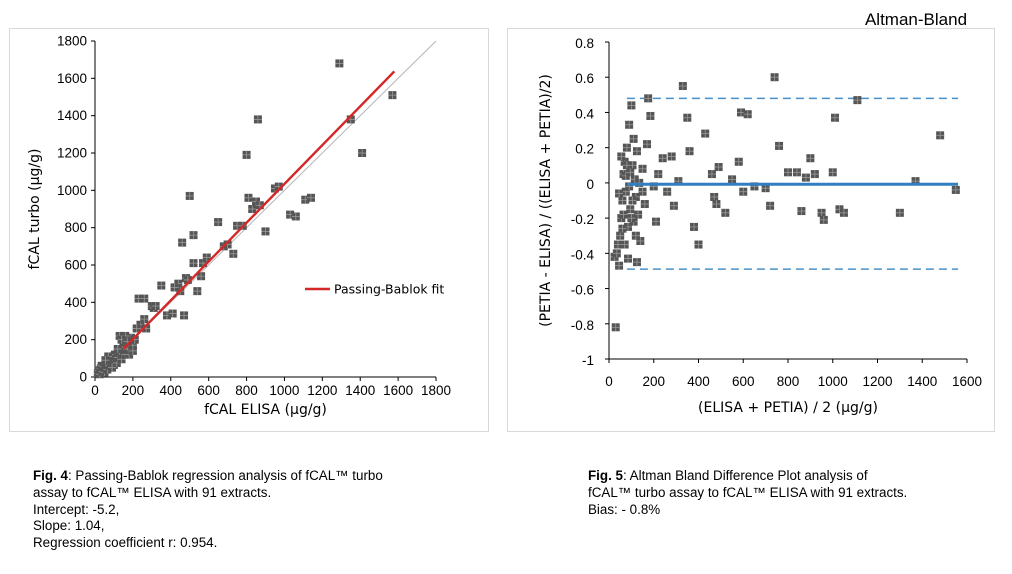 The height and width of the screenshot is (574, 1012). I want to click on y-tick-label: 1200, so click(72, 153).